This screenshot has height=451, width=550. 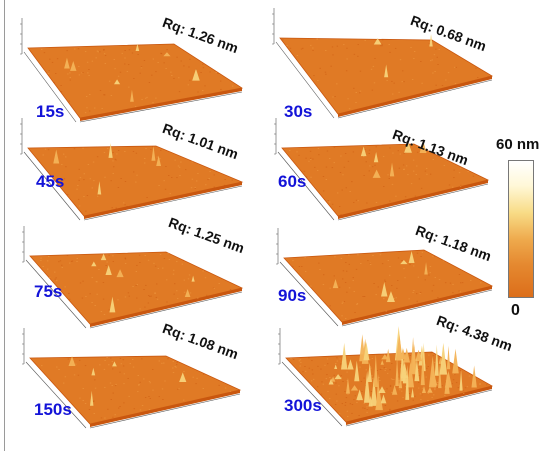 I want to click on afm-panel-15s: Rq: 1.26 nm 15s, so click(x=130, y=66).